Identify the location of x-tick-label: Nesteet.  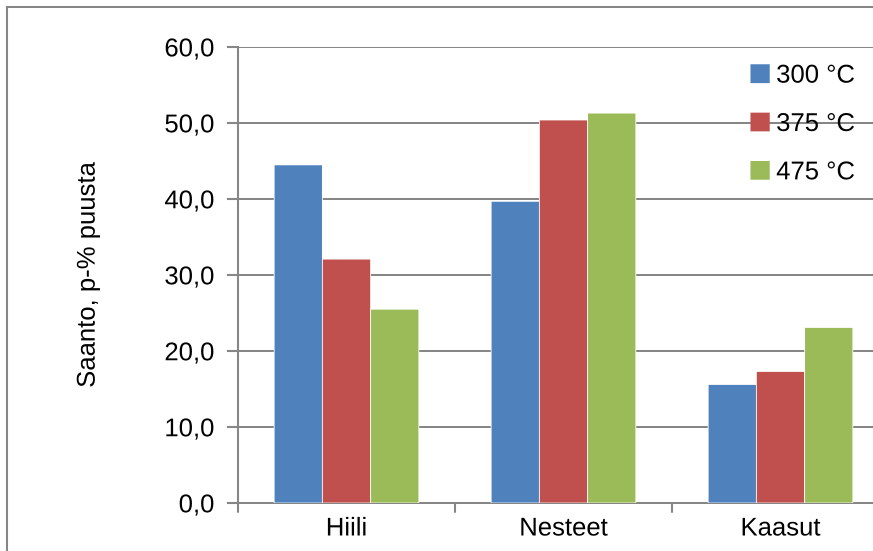
(564, 527).